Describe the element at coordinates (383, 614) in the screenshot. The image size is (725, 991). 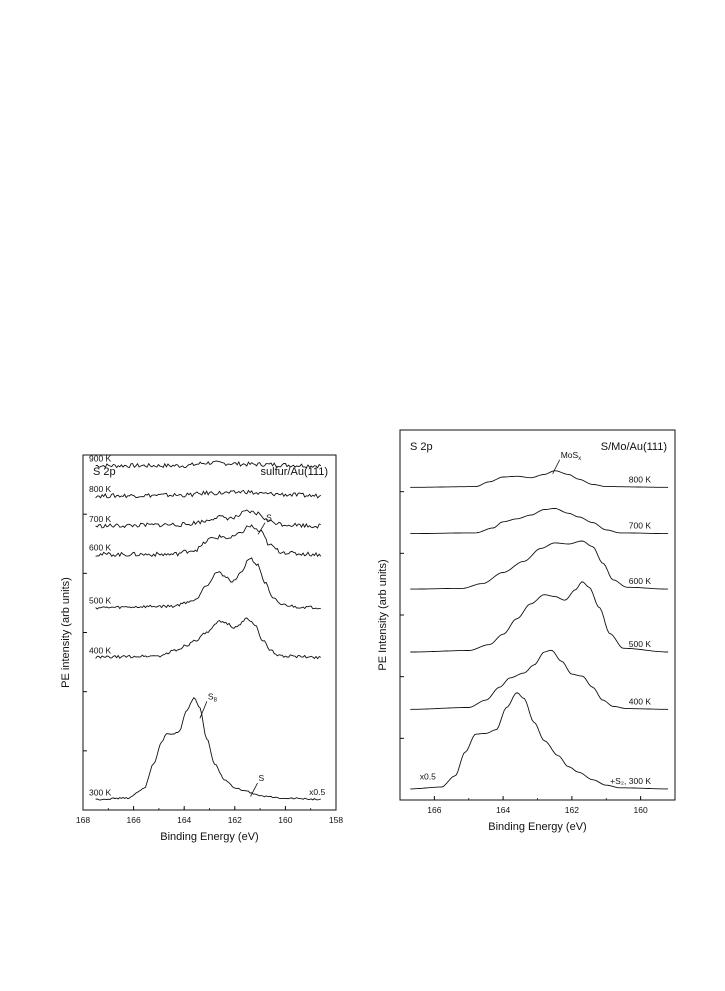
I see `y-axis-label: PE Intensity (arb units)` at that location.